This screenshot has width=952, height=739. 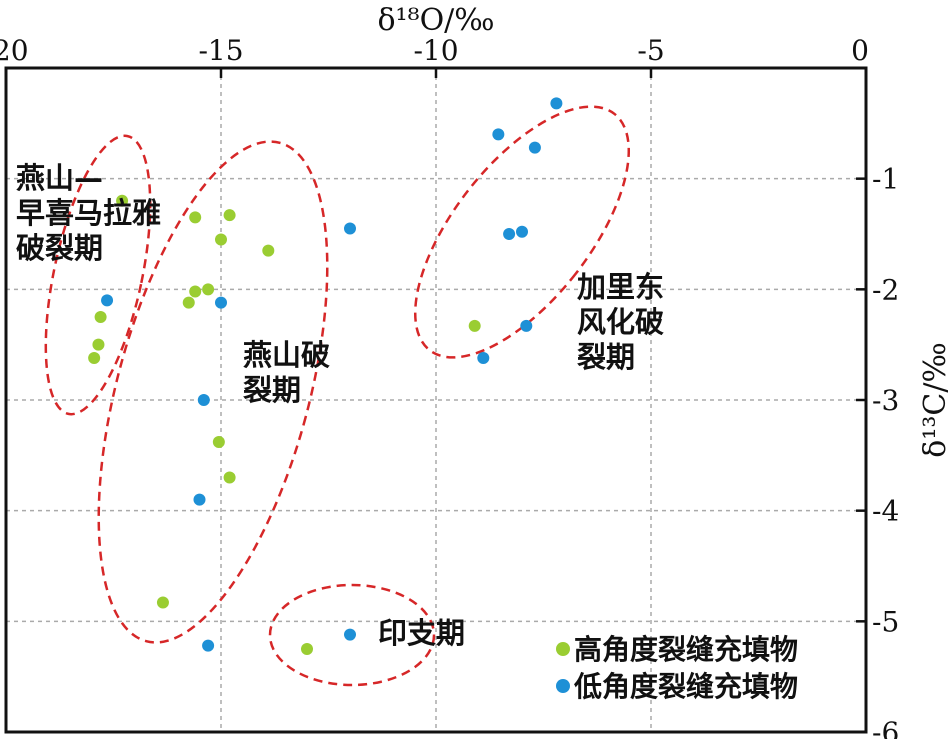 What do you see at coordinates (650, 50) in the screenshot?
I see `x-tick-label: -5` at bounding box center [650, 50].